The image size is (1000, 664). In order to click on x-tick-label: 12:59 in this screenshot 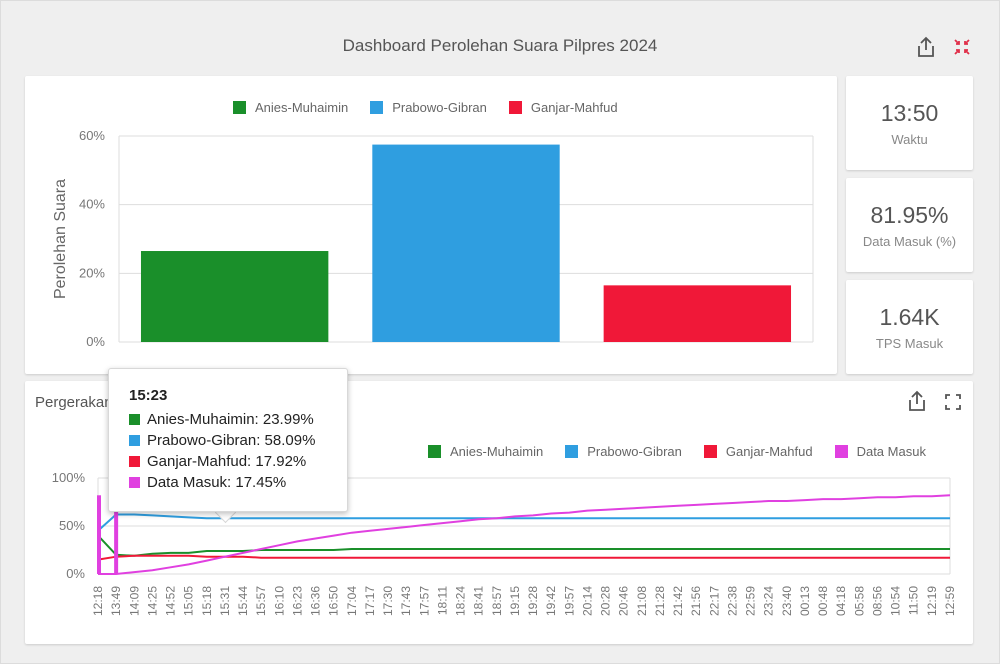, I will do `click(950, 601)`.